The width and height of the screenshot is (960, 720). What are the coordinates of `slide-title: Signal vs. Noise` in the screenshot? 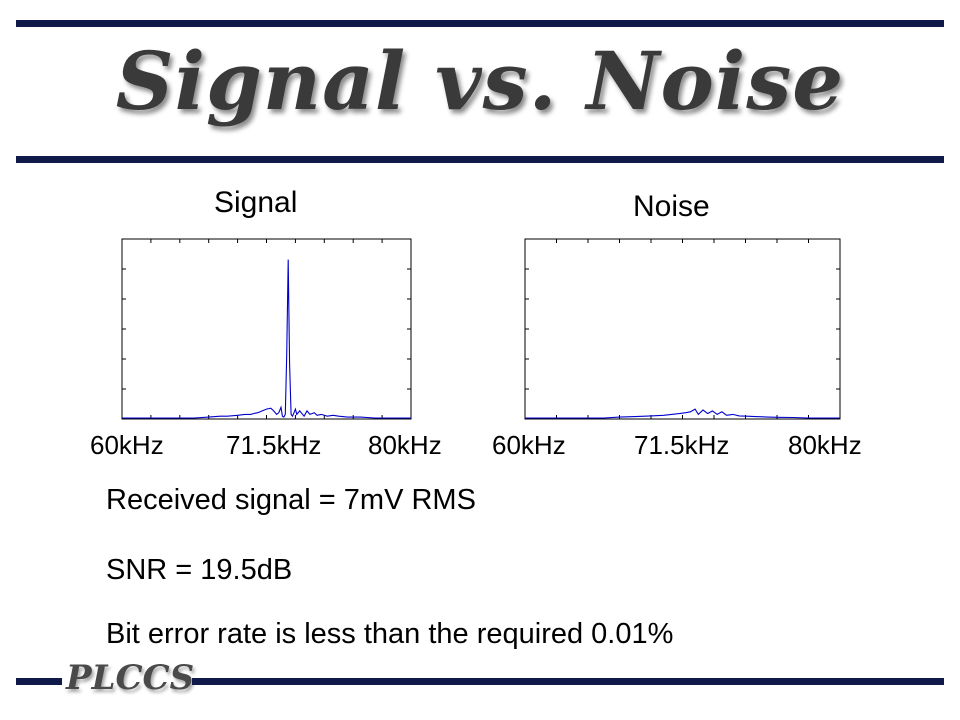 It's located at (480, 81).